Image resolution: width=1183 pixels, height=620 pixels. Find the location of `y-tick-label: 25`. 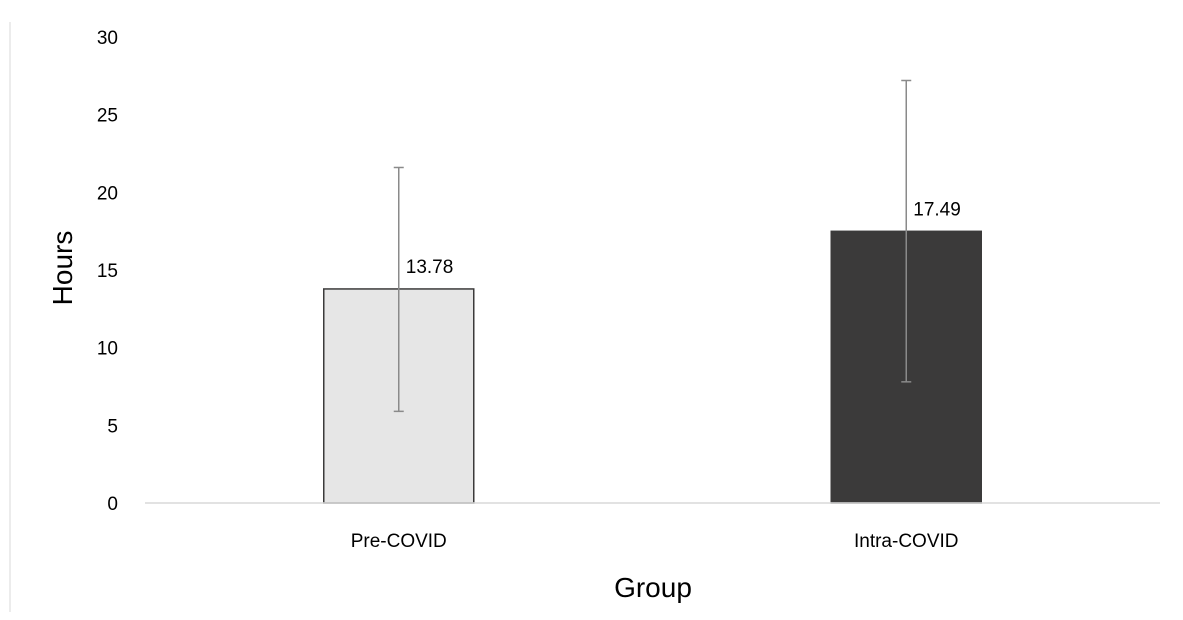

y-tick-label: 25 is located at coordinates (107, 116).